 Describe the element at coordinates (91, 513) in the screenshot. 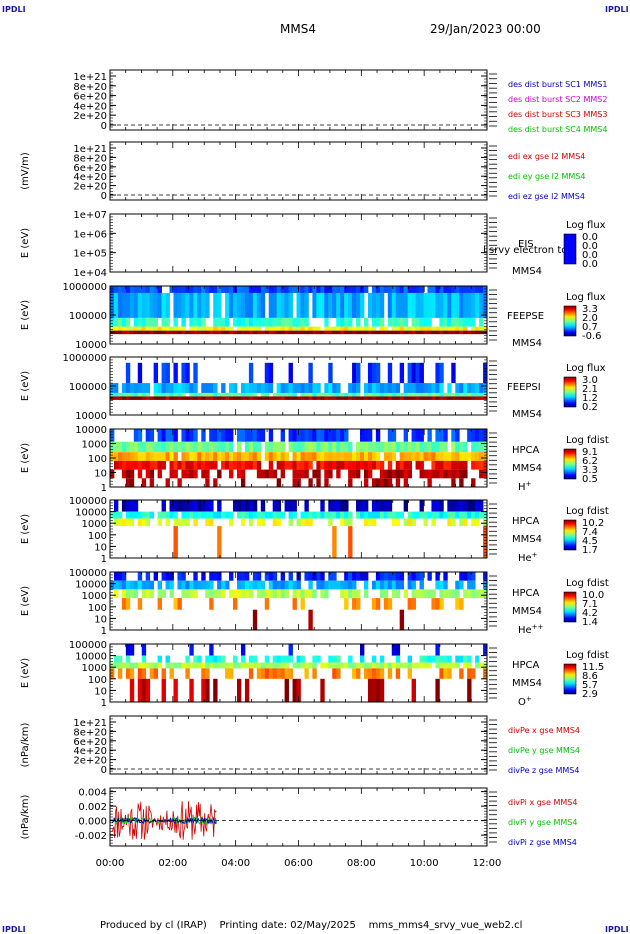

I see `y-tick-label: 10000` at that location.